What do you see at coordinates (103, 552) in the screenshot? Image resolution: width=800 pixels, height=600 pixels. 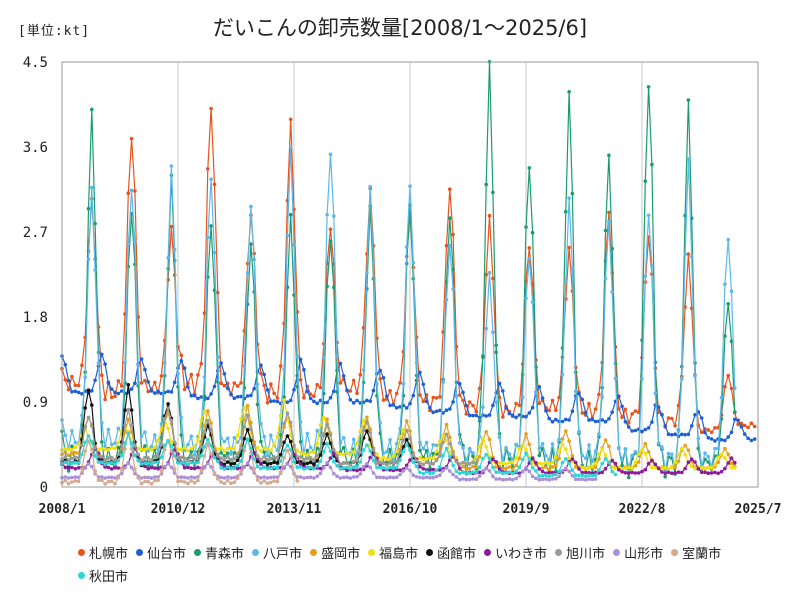 I see `legend-item: 札幌市` at bounding box center [103, 552].